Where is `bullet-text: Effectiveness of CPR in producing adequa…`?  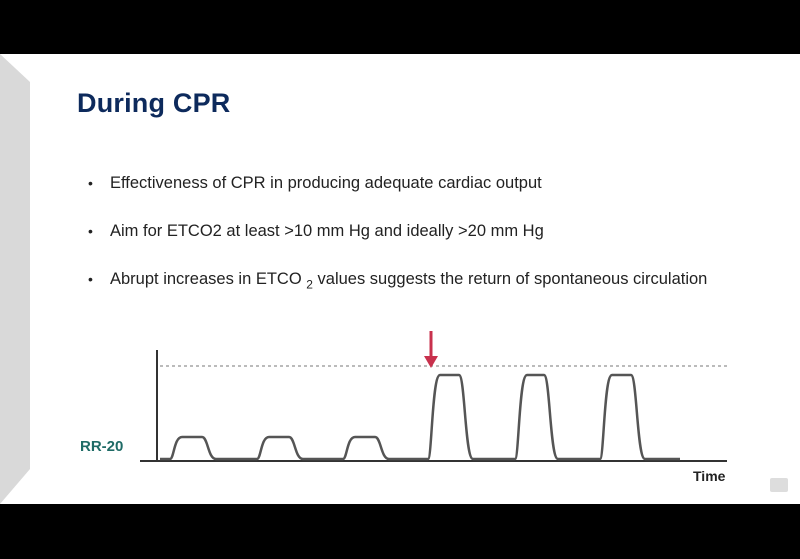
bullet-text: Effectiveness of CPR in producing adequa… is located at coordinates (326, 183).